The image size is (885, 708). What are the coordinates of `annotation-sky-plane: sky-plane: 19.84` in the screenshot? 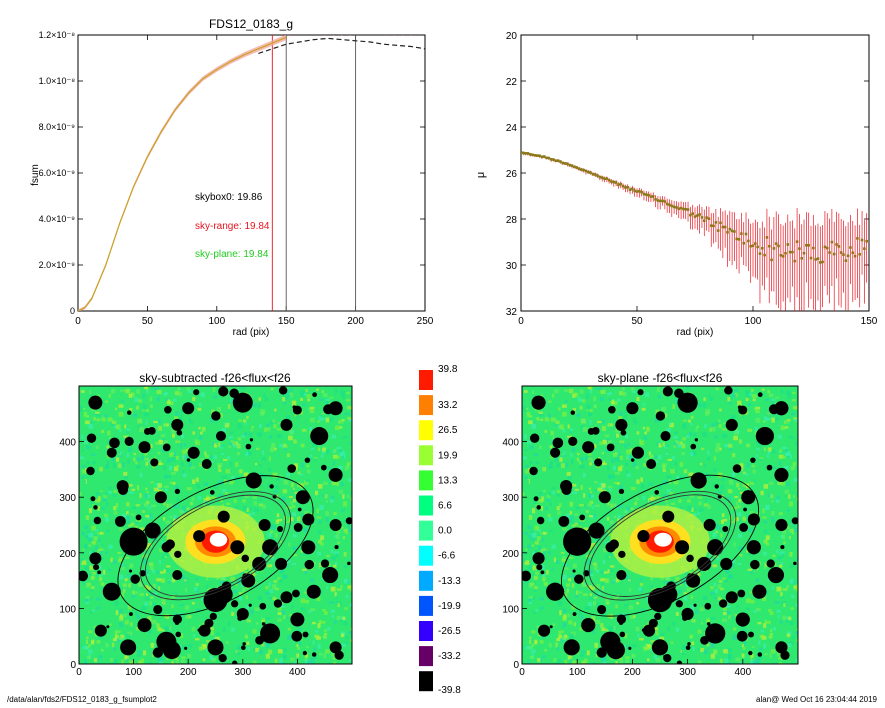 It's located at (232, 254).